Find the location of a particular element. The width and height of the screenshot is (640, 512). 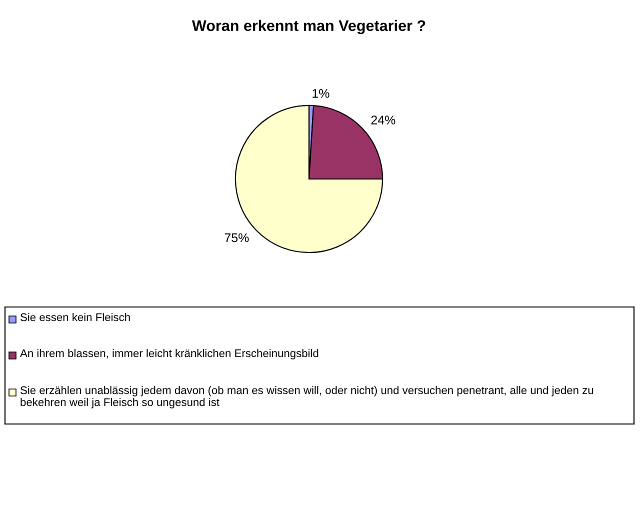

data-label: 1% is located at coordinates (321, 93).